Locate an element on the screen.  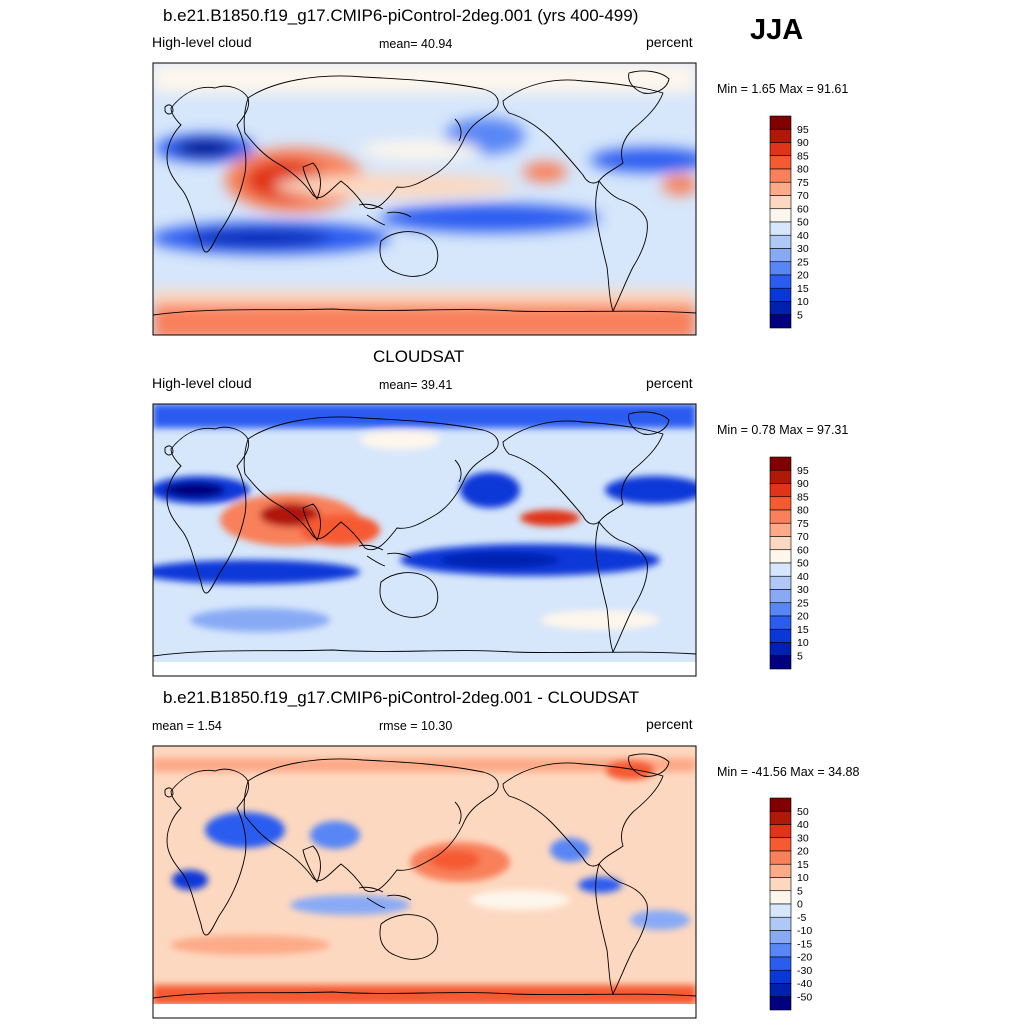
colorbar-2-tick-label: 20 is located at coordinates (803, 617).